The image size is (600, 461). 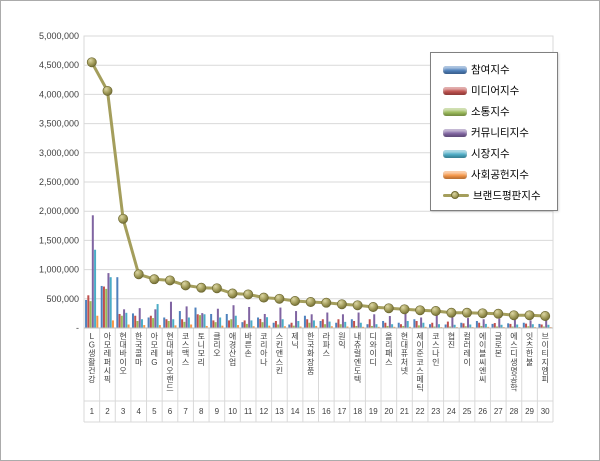 What do you see at coordinates (455, 69) in the screenshot?
I see `legend-bar-swatch-icon` at bounding box center [455, 69].